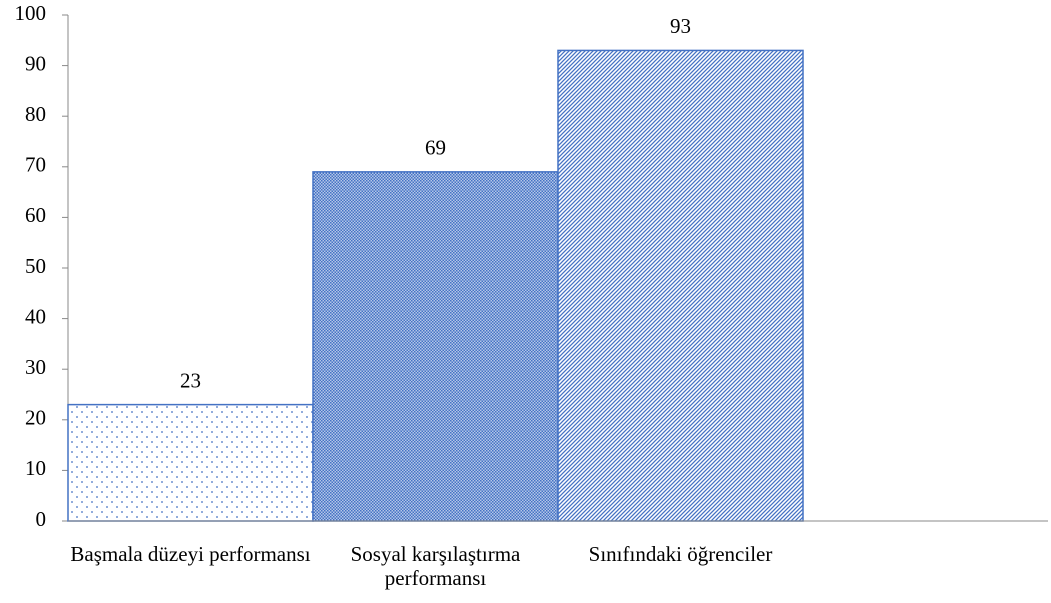 Image resolution: width=1051 pixels, height=603 pixels. I want to click on x-tick-label: Sınıfındaki öğrenciler, so click(680, 554).